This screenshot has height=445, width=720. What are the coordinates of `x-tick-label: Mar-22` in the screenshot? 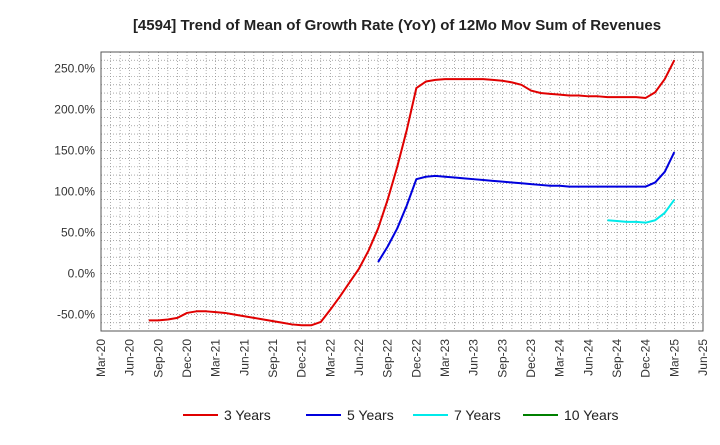 It's located at (330, 358).